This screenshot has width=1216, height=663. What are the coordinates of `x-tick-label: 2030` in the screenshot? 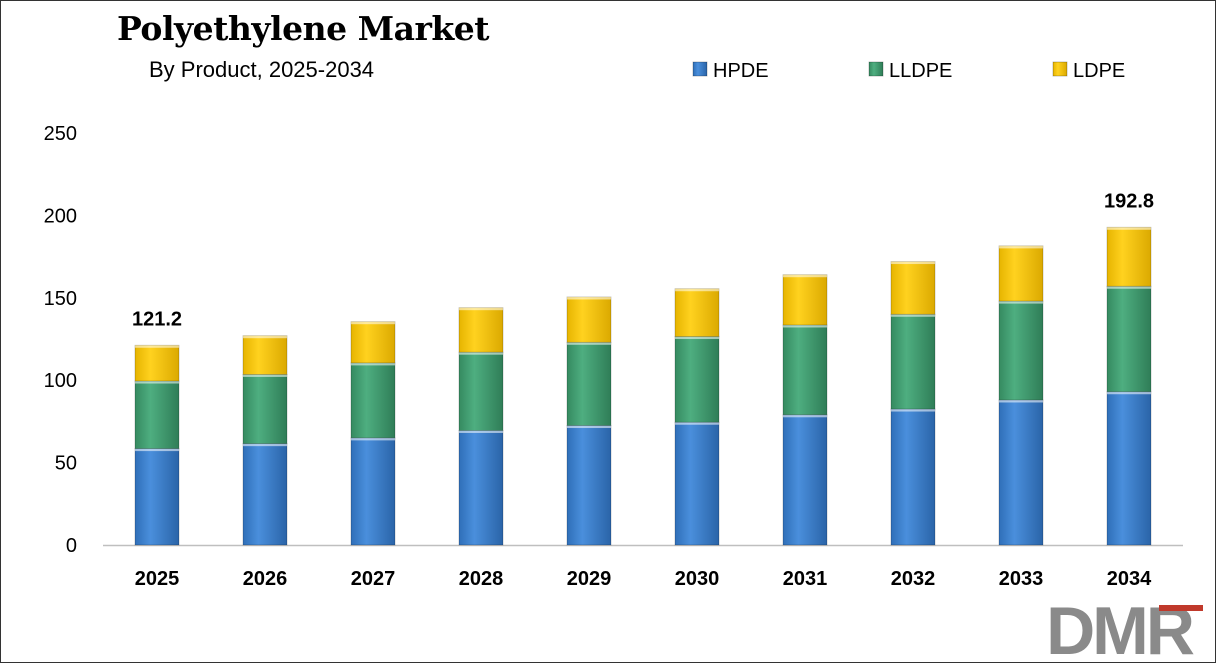 It's located at (697, 579).